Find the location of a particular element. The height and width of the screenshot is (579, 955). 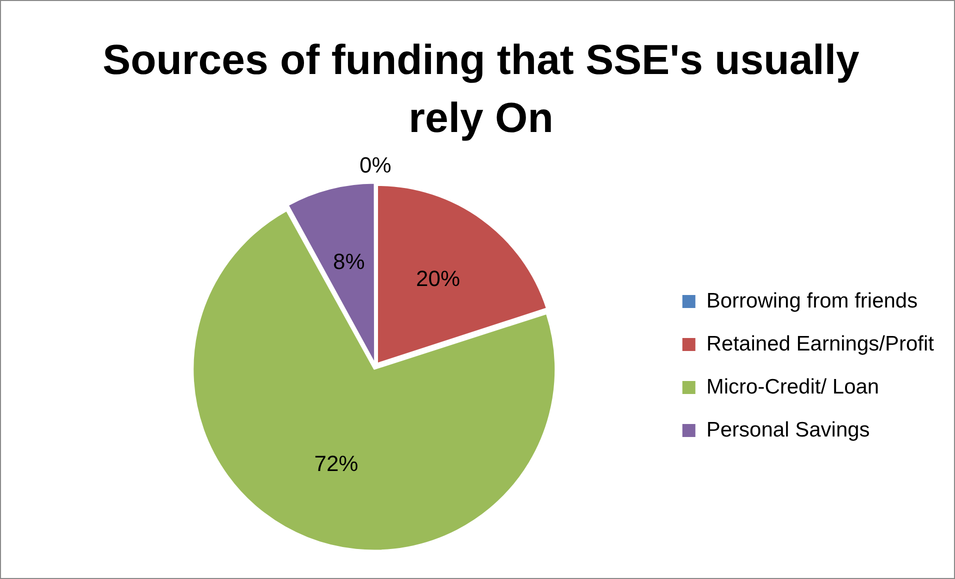

data-label: 8% is located at coordinates (349, 261).